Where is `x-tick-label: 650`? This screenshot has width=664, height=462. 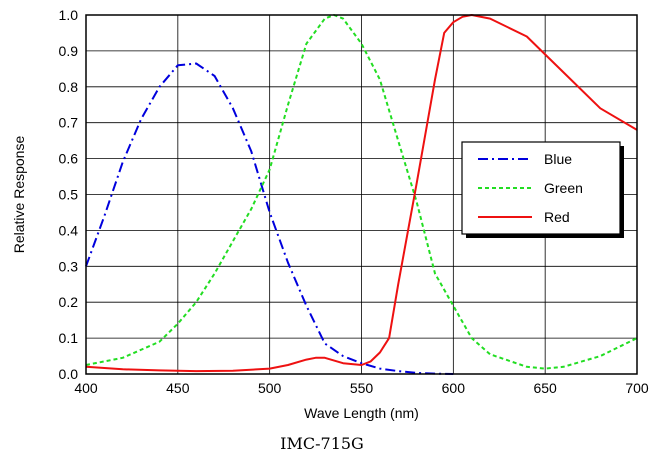
x-tick-label: 650 is located at coordinates (545, 388).